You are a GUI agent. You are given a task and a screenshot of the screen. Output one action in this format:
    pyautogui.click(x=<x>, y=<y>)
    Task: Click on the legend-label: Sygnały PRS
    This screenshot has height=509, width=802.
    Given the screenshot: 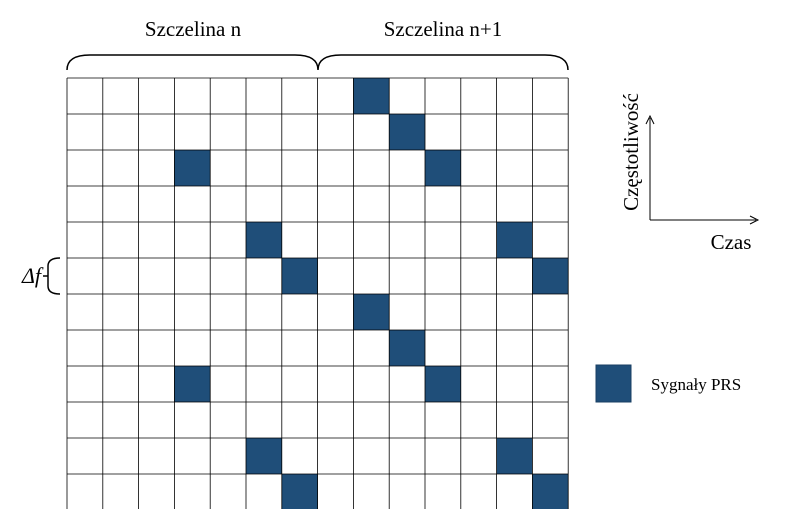 What is the action you would take?
    pyautogui.click(x=696, y=384)
    